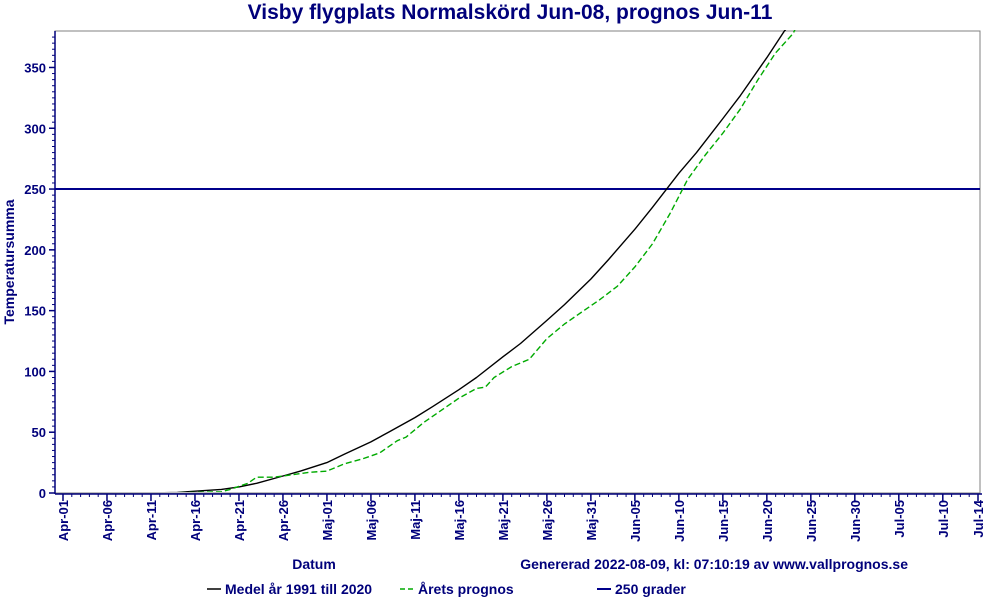  What do you see at coordinates (503, 520) in the screenshot?
I see `x-tick-label: Maj-21` at bounding box center [503, 520].